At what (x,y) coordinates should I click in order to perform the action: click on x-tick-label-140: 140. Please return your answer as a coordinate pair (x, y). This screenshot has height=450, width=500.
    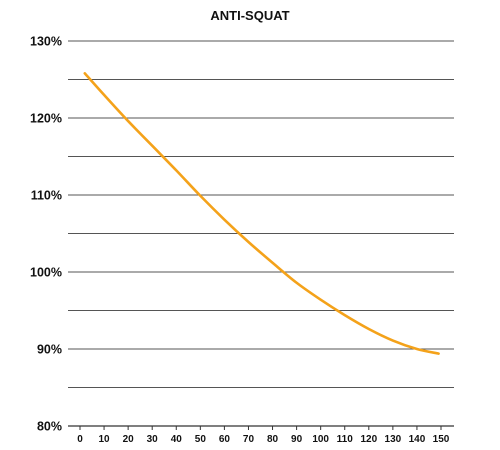
    Looking at the image, I should click on (417, 439).